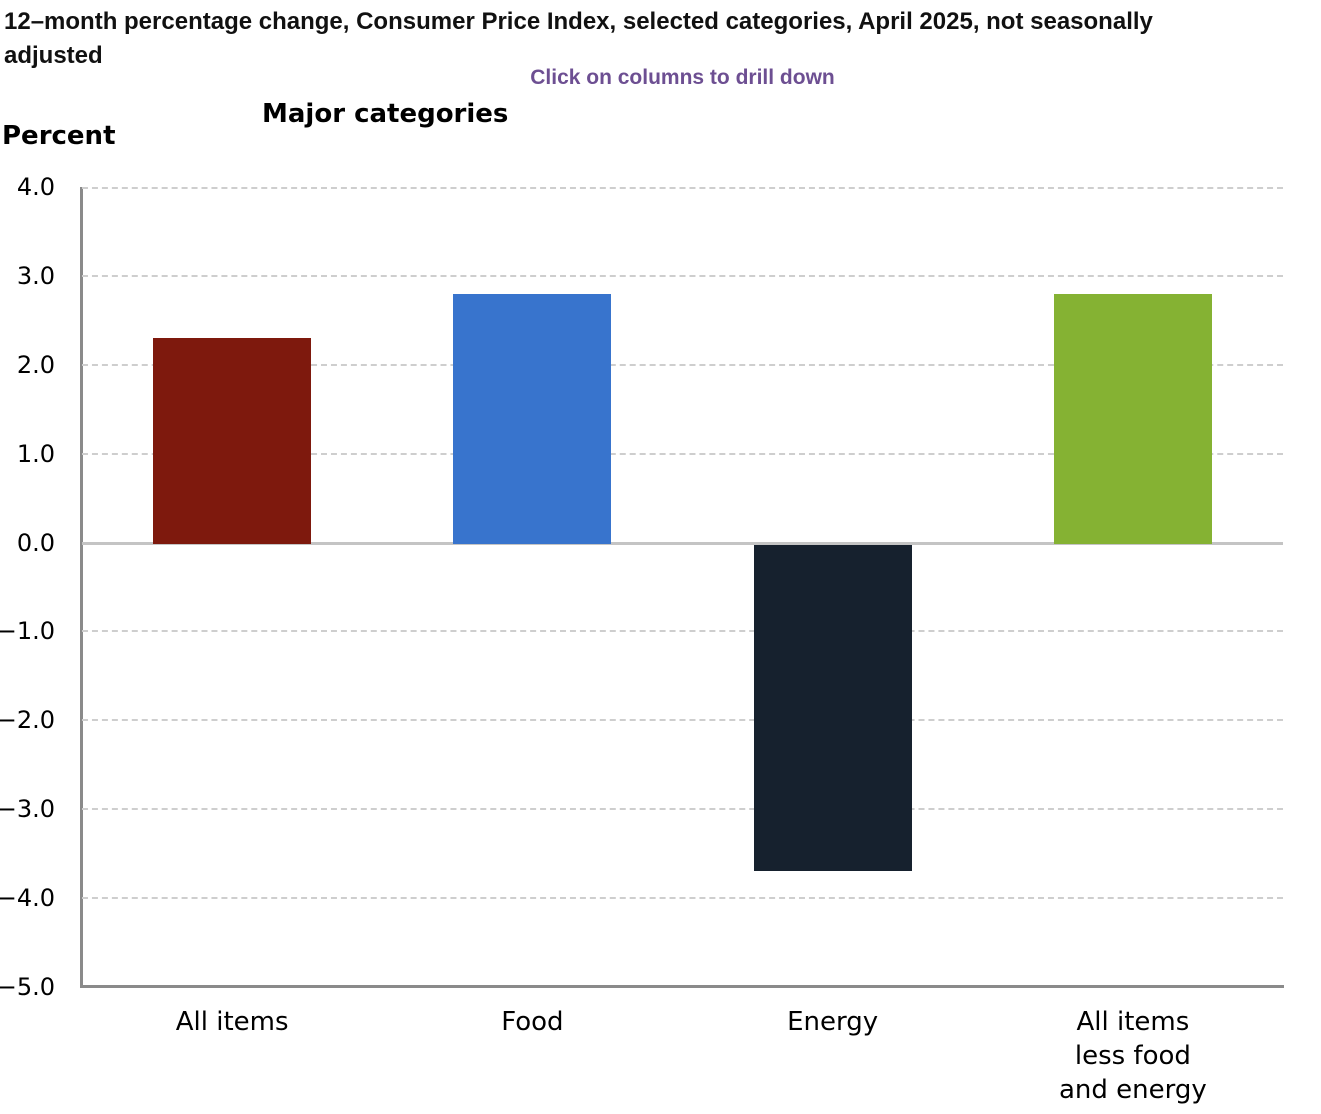 The height and width of the screenshot is (1114, 1321). Describe the element at coordinates (232, 1022) in the screenshot. I see `x-tick-label-all-items: All items` at that location.